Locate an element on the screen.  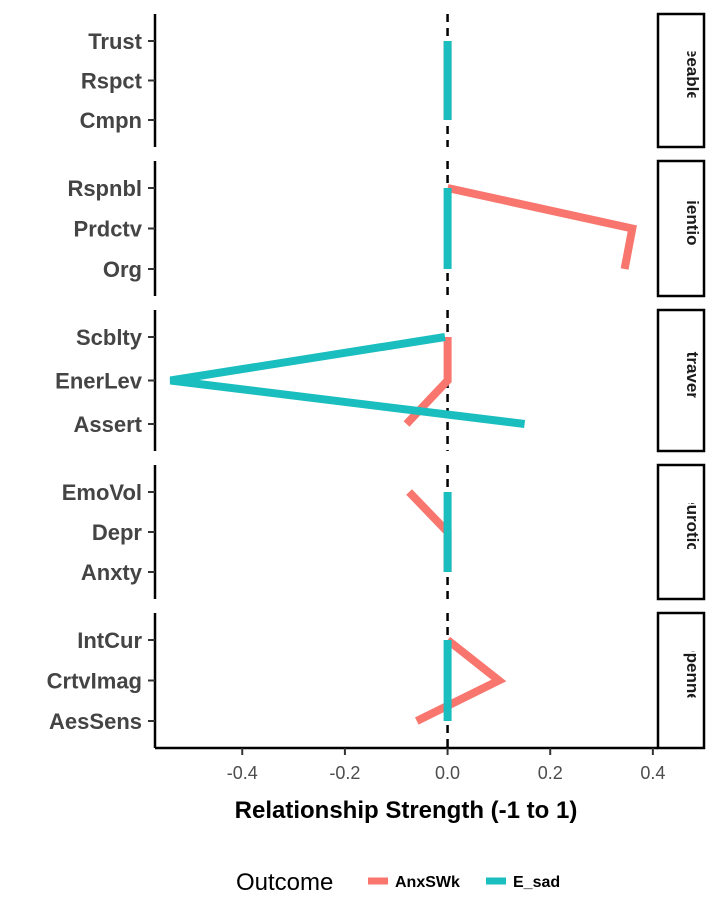
facet-panel: Scblty EnerLev Assert Extraversior is located at coordinates (380, 380).